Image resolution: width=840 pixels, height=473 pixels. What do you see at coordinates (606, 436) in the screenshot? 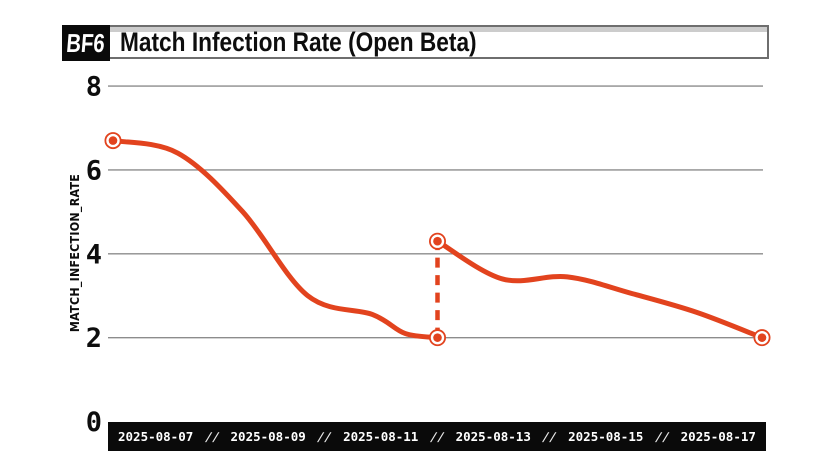
I see `x-tick-date-label: 2025-08-15` at bounding box center [606, 436].